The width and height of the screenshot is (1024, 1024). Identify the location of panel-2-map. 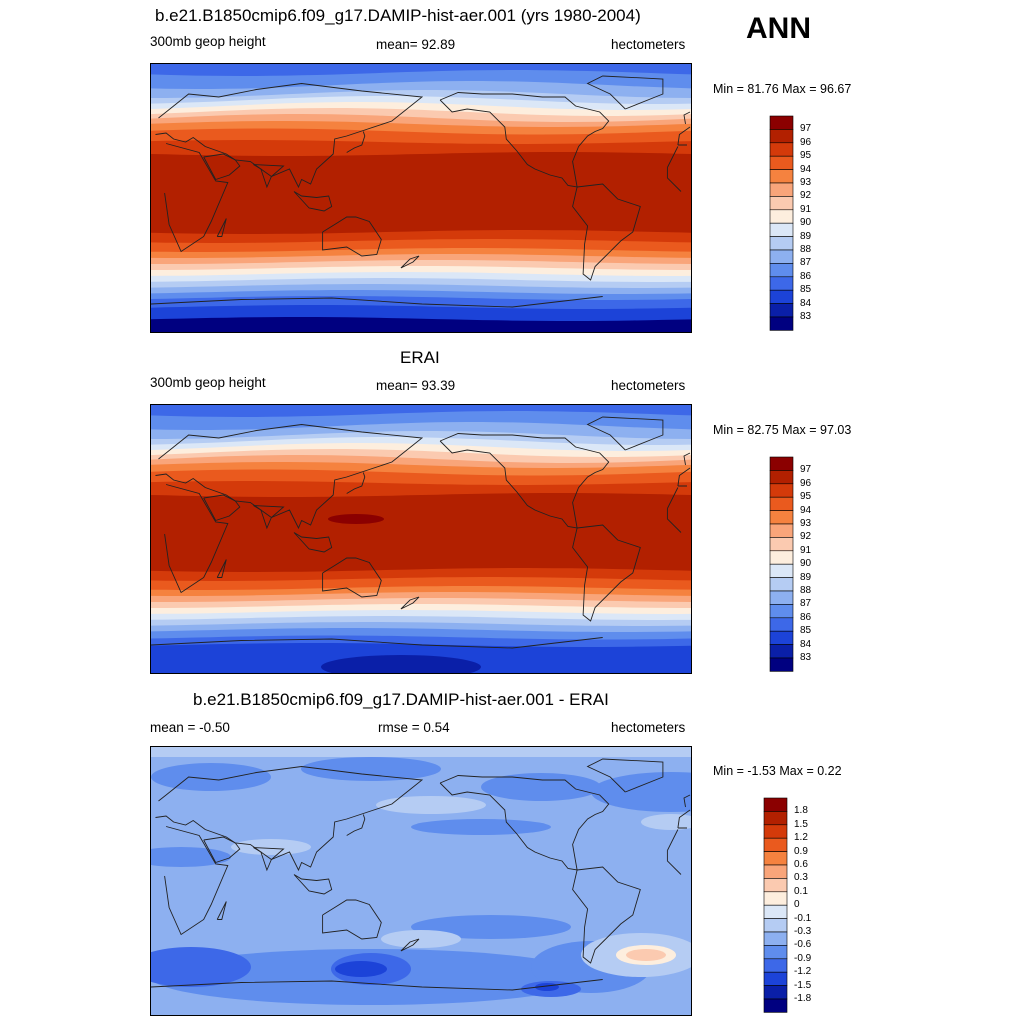
(421, 539).